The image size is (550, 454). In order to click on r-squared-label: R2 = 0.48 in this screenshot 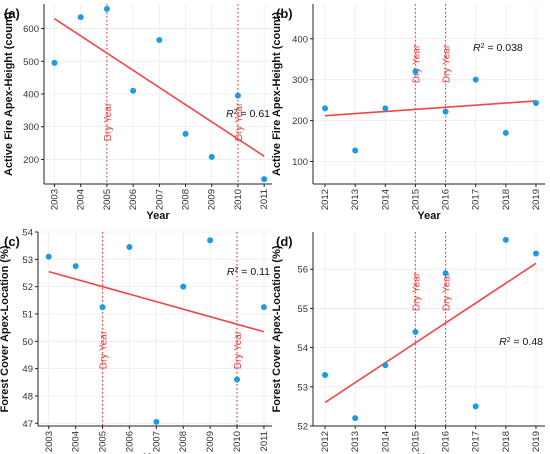, I will do `click(521, 342)`.